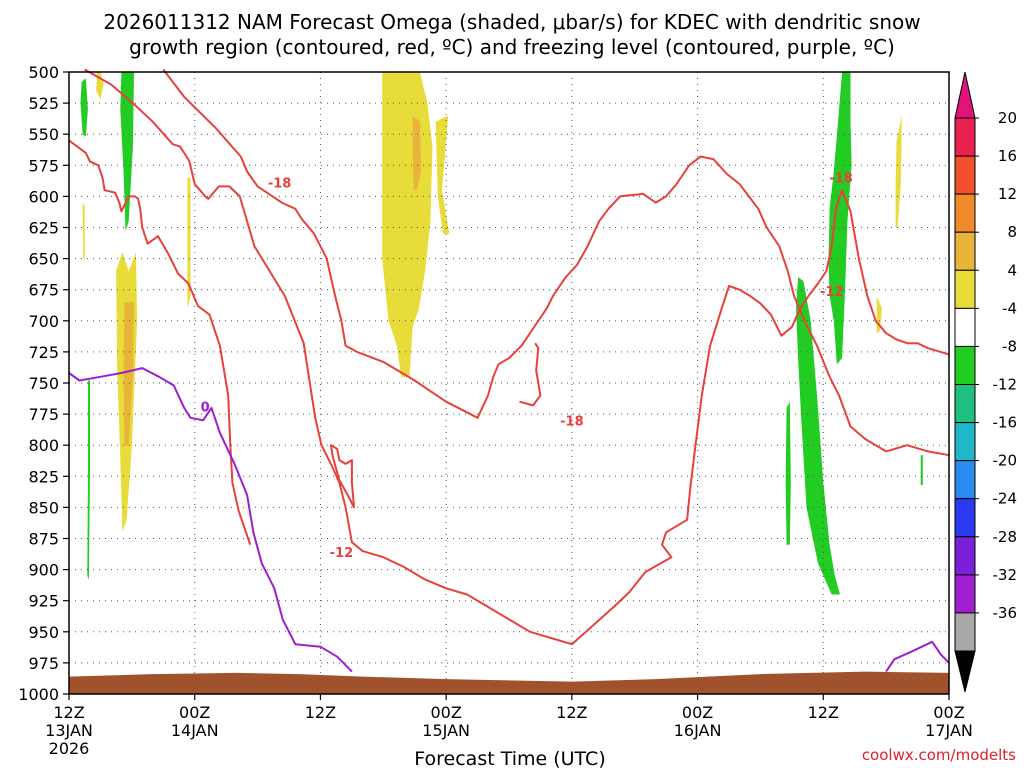 This screenshot has width=1024, height=768. What do you see at coordinates (43, 165) in the screenshot?
I see `y-tick-label-575: 575` at bounding box center [43, 165].